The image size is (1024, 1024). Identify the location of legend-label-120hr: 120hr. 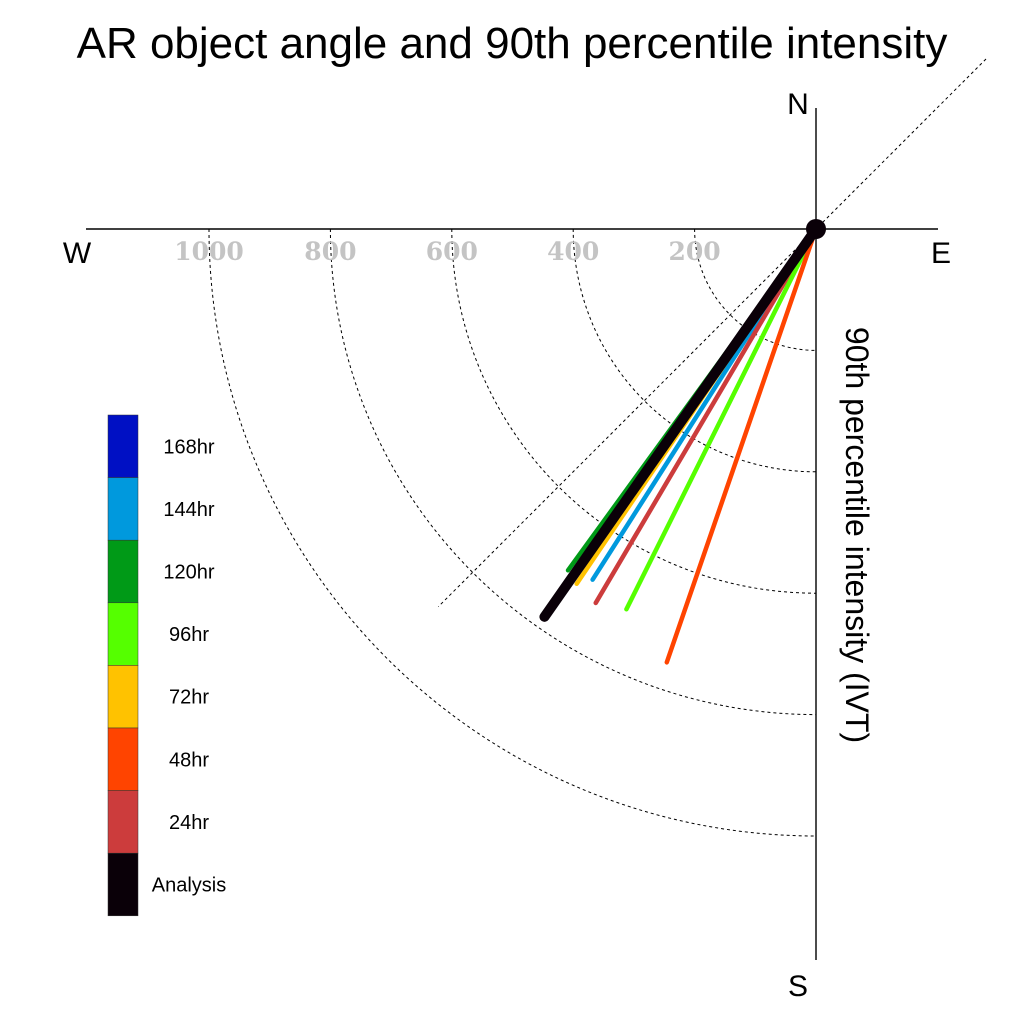
(188, 573).